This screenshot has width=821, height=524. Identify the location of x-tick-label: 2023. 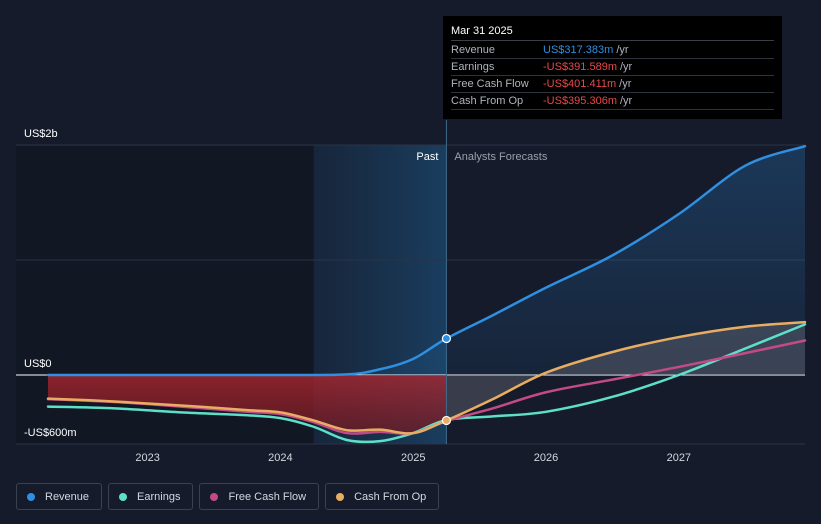
(147, 458).